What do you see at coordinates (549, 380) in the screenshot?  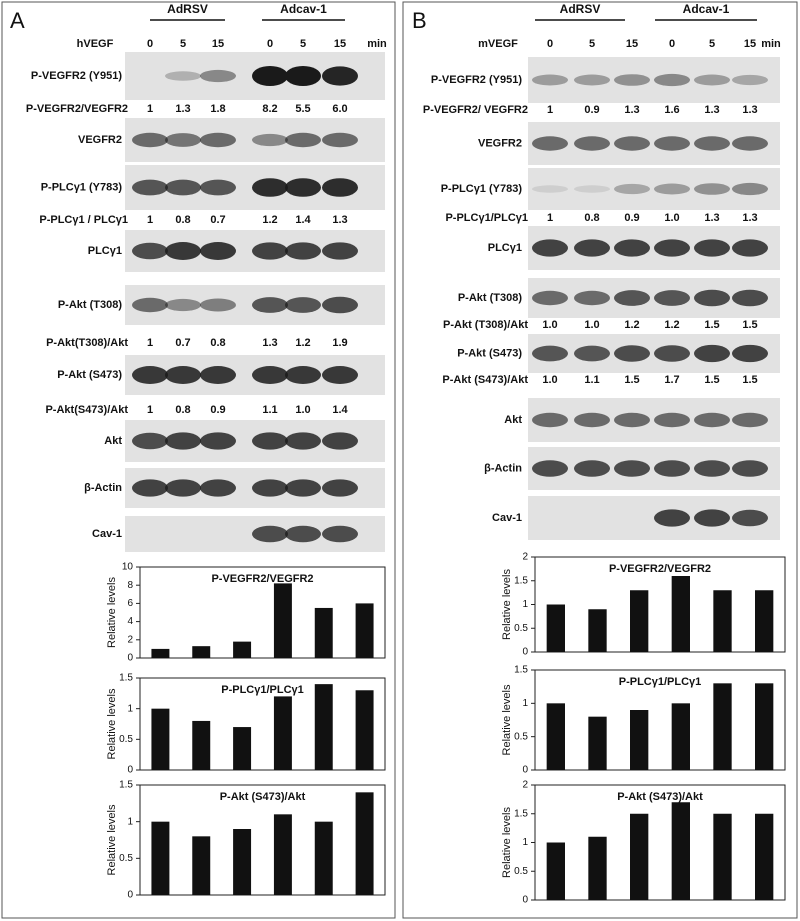 I see `ratio-value: 1.0` at bounding box center [549, 380].